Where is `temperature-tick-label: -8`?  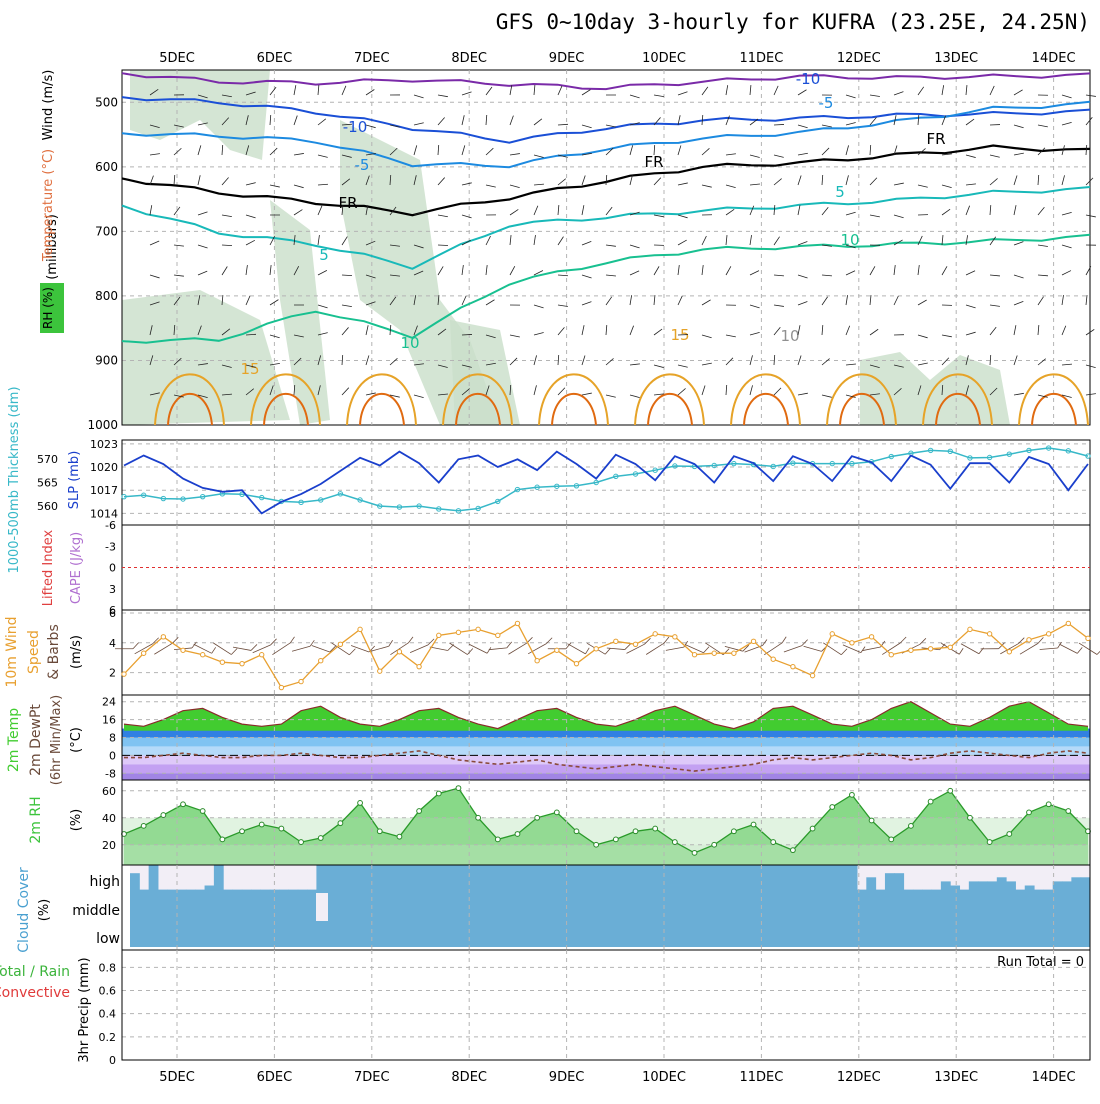
temperature-tick-label: -8 is located at coordinates (110, 773).